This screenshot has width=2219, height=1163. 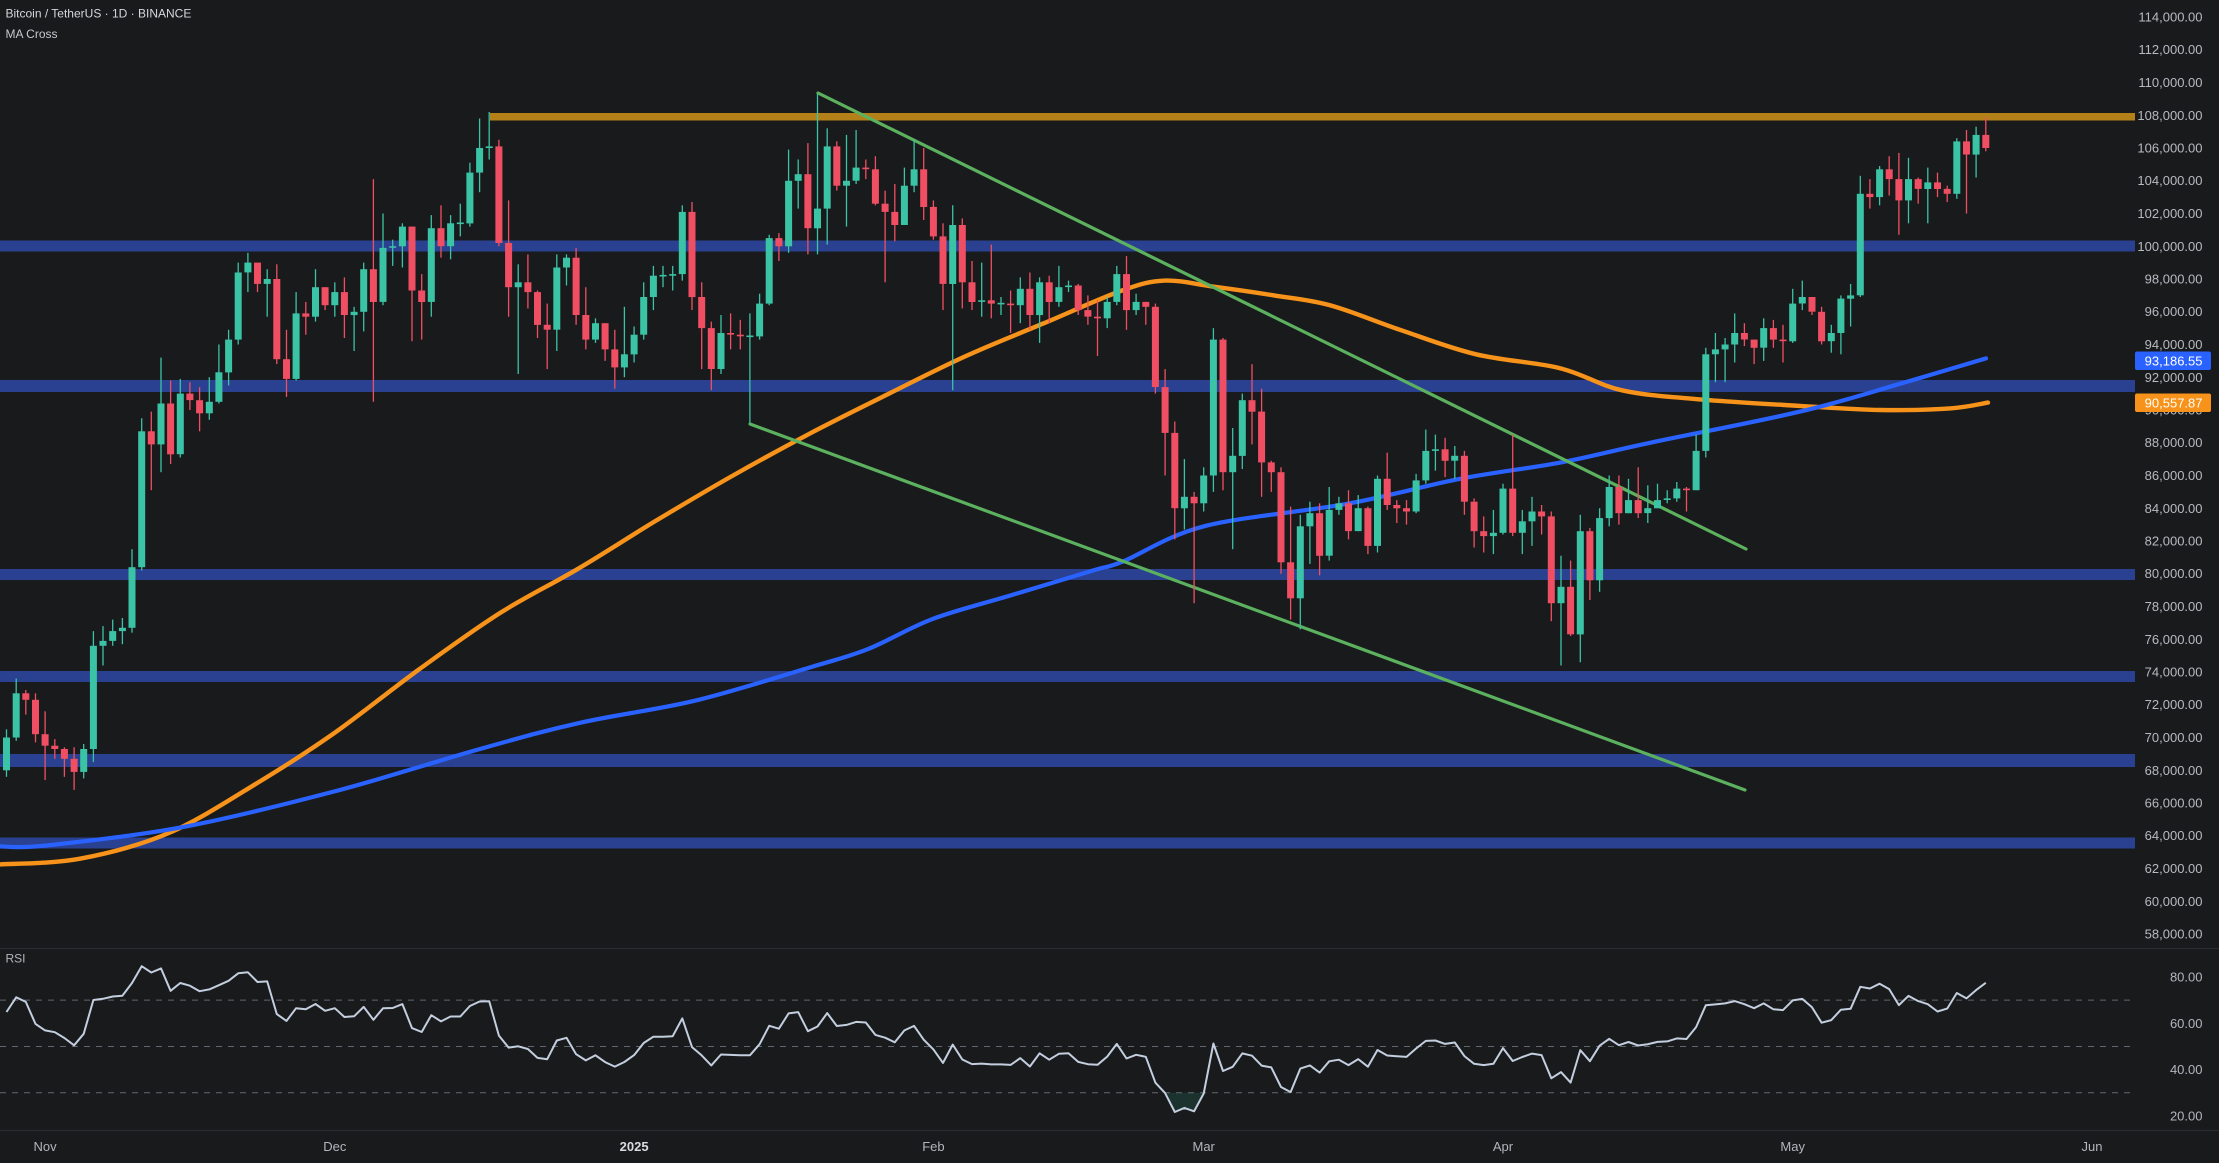 I want to click on svg-text: 108,000.00, so click(x=2169, y=115).